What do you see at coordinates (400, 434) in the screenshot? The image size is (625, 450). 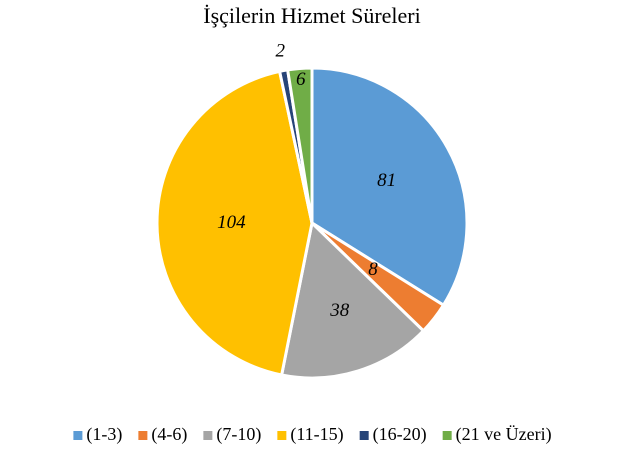 I see `legend-label: (16-20)` at bounding box center [400, 434].